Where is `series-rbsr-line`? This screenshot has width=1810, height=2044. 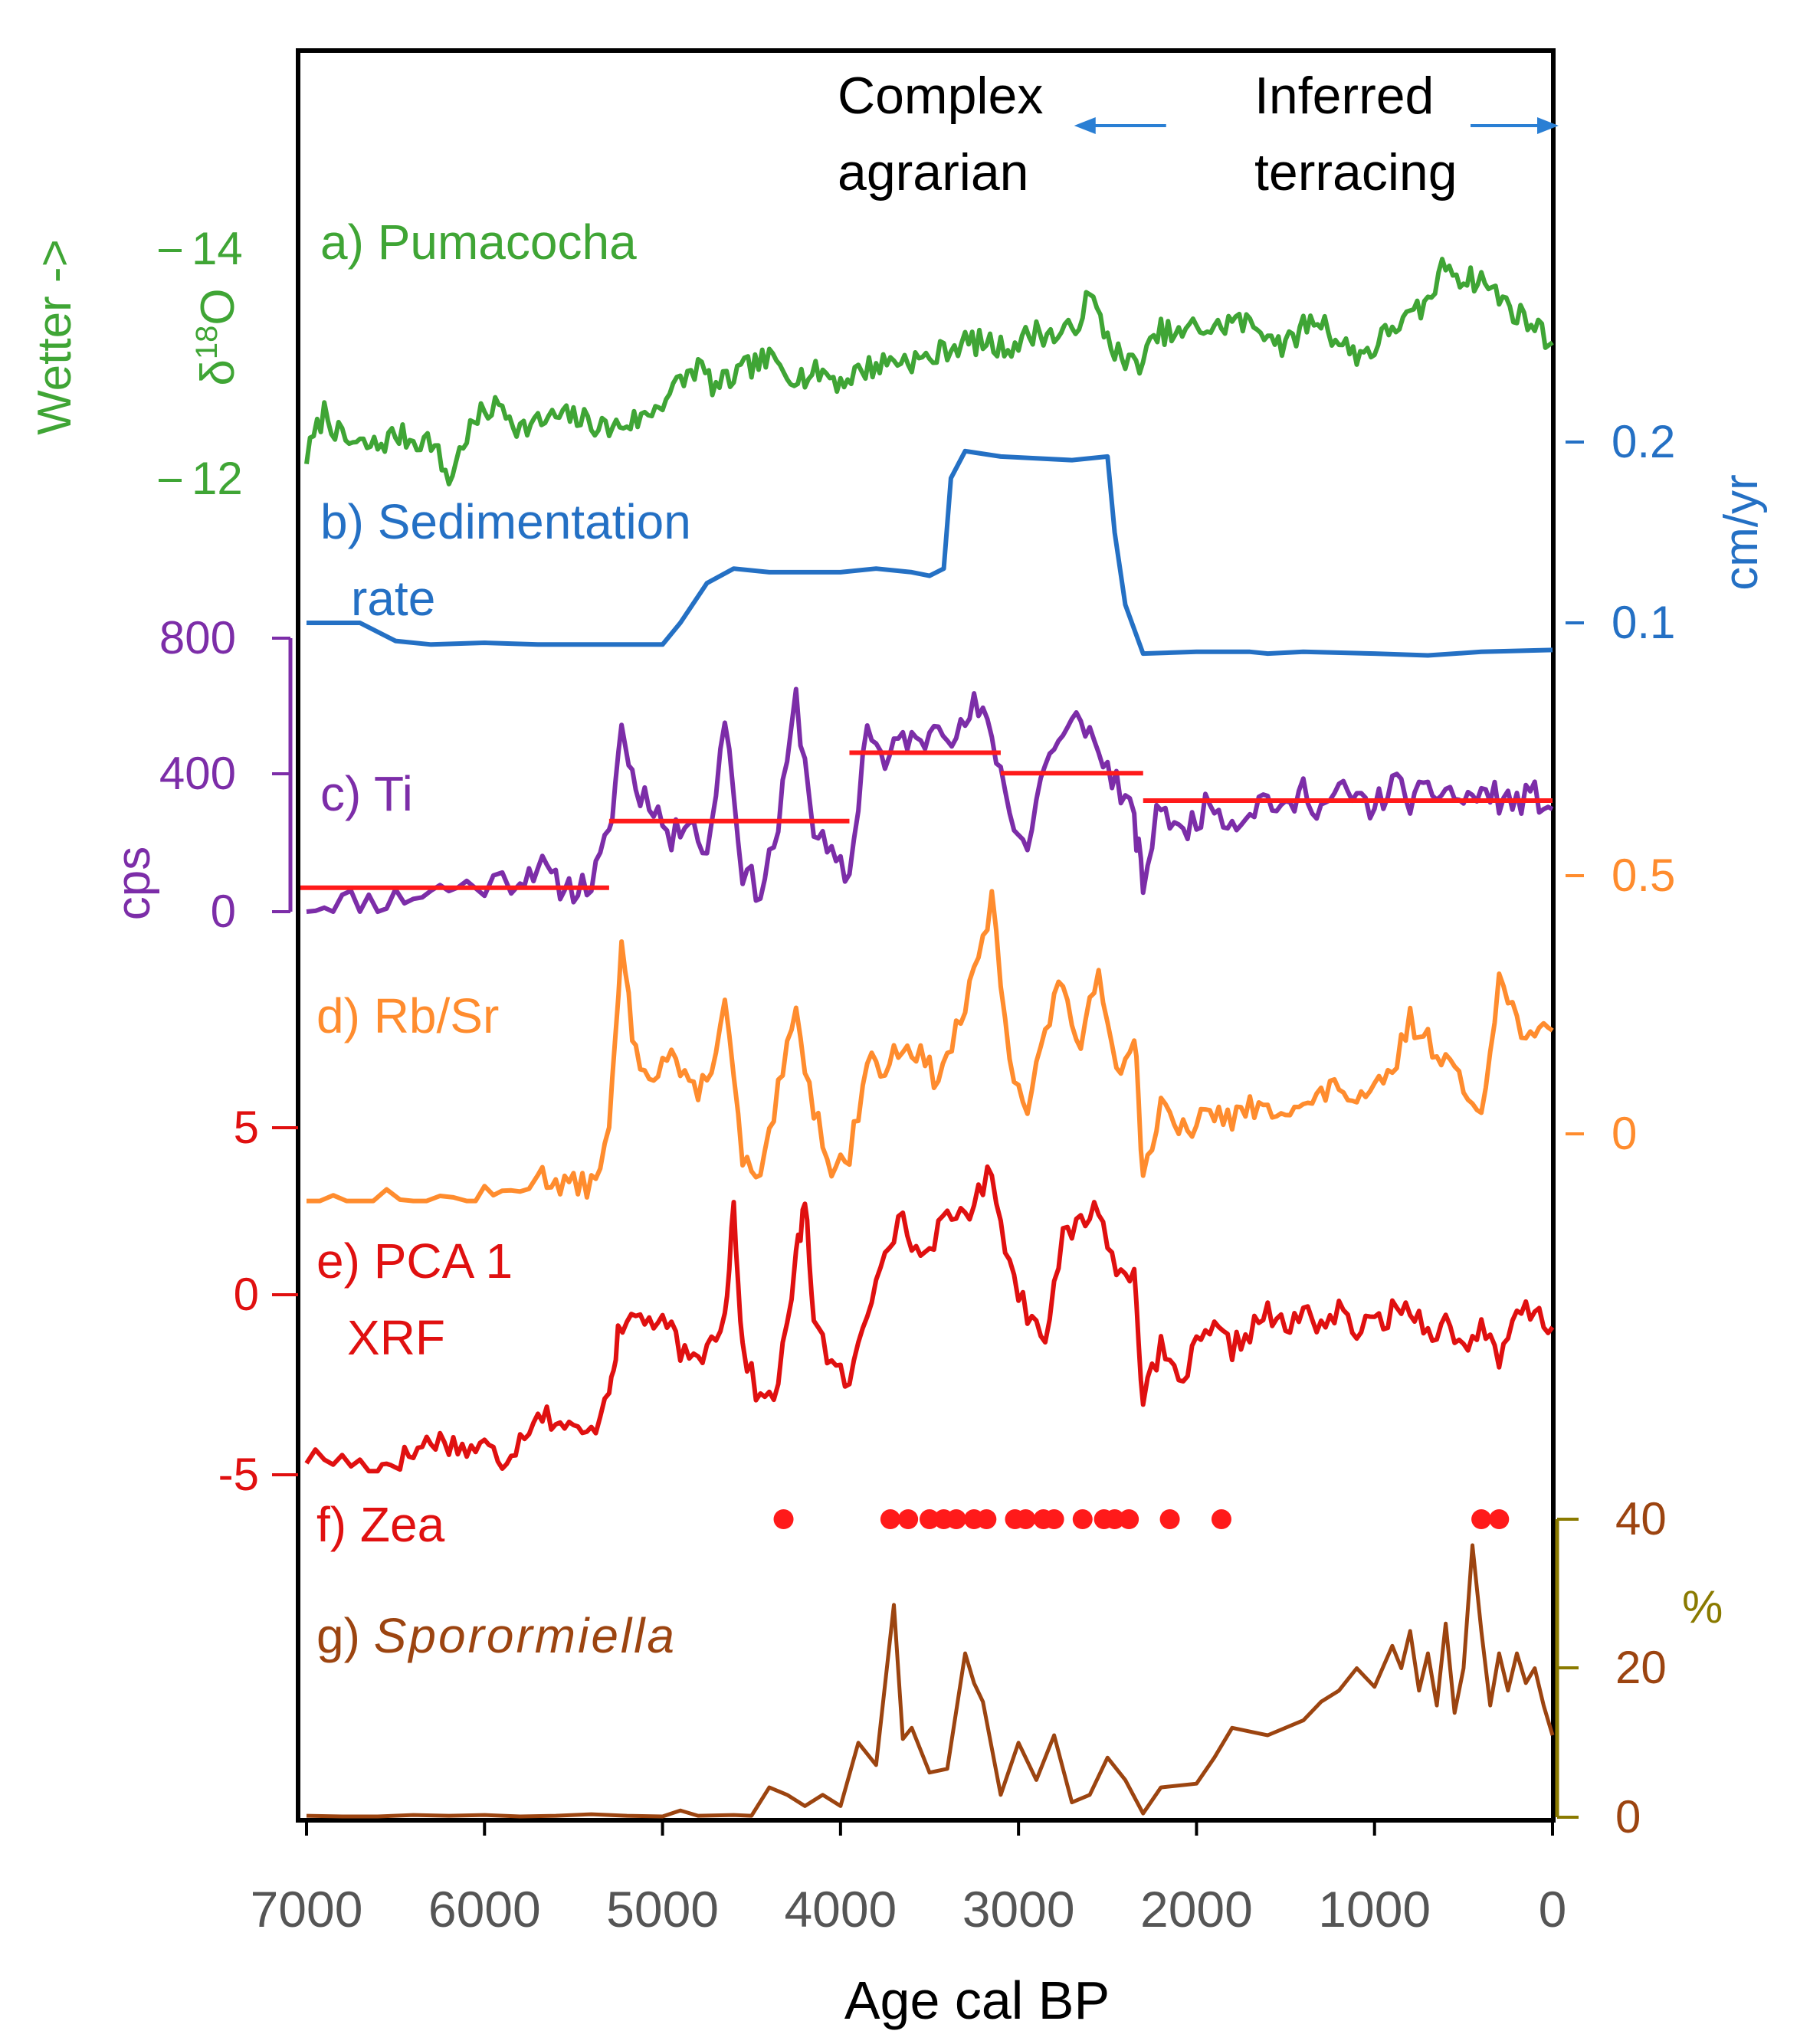
series-rbsr-line is located at coordinates (930, 1046).